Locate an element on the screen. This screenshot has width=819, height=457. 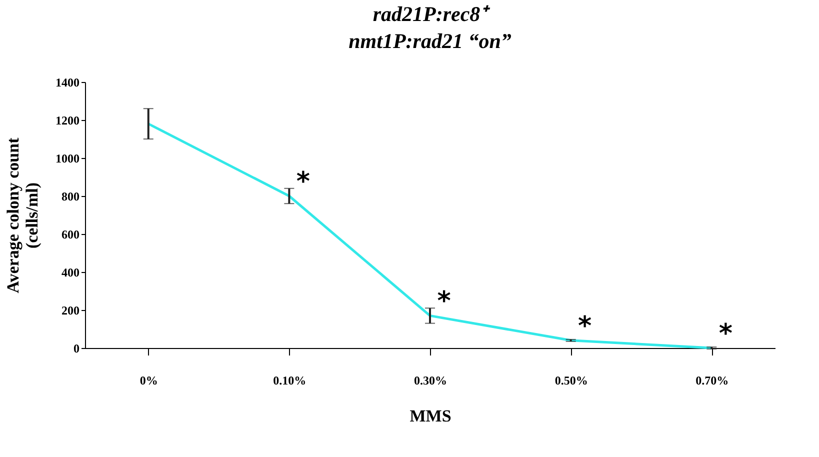
y-tick-label: 1400 is located at coordinates (68, 83).